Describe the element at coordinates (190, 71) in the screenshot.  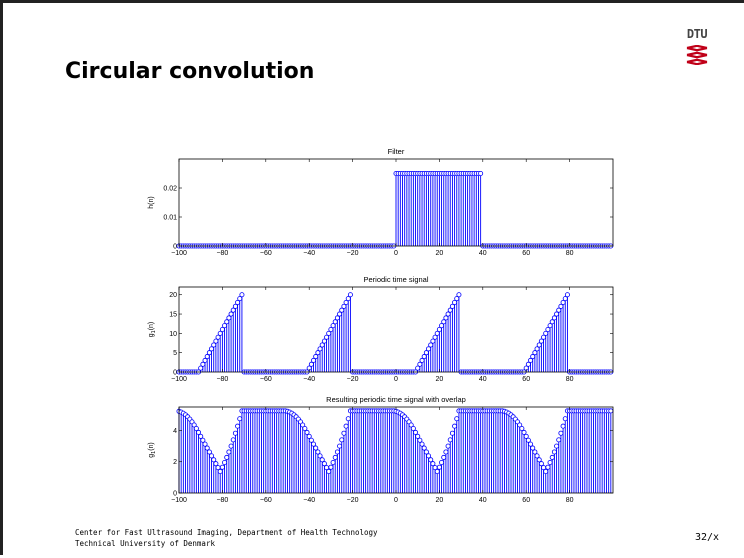
I see `slide-title: Circular convolution` at that location.